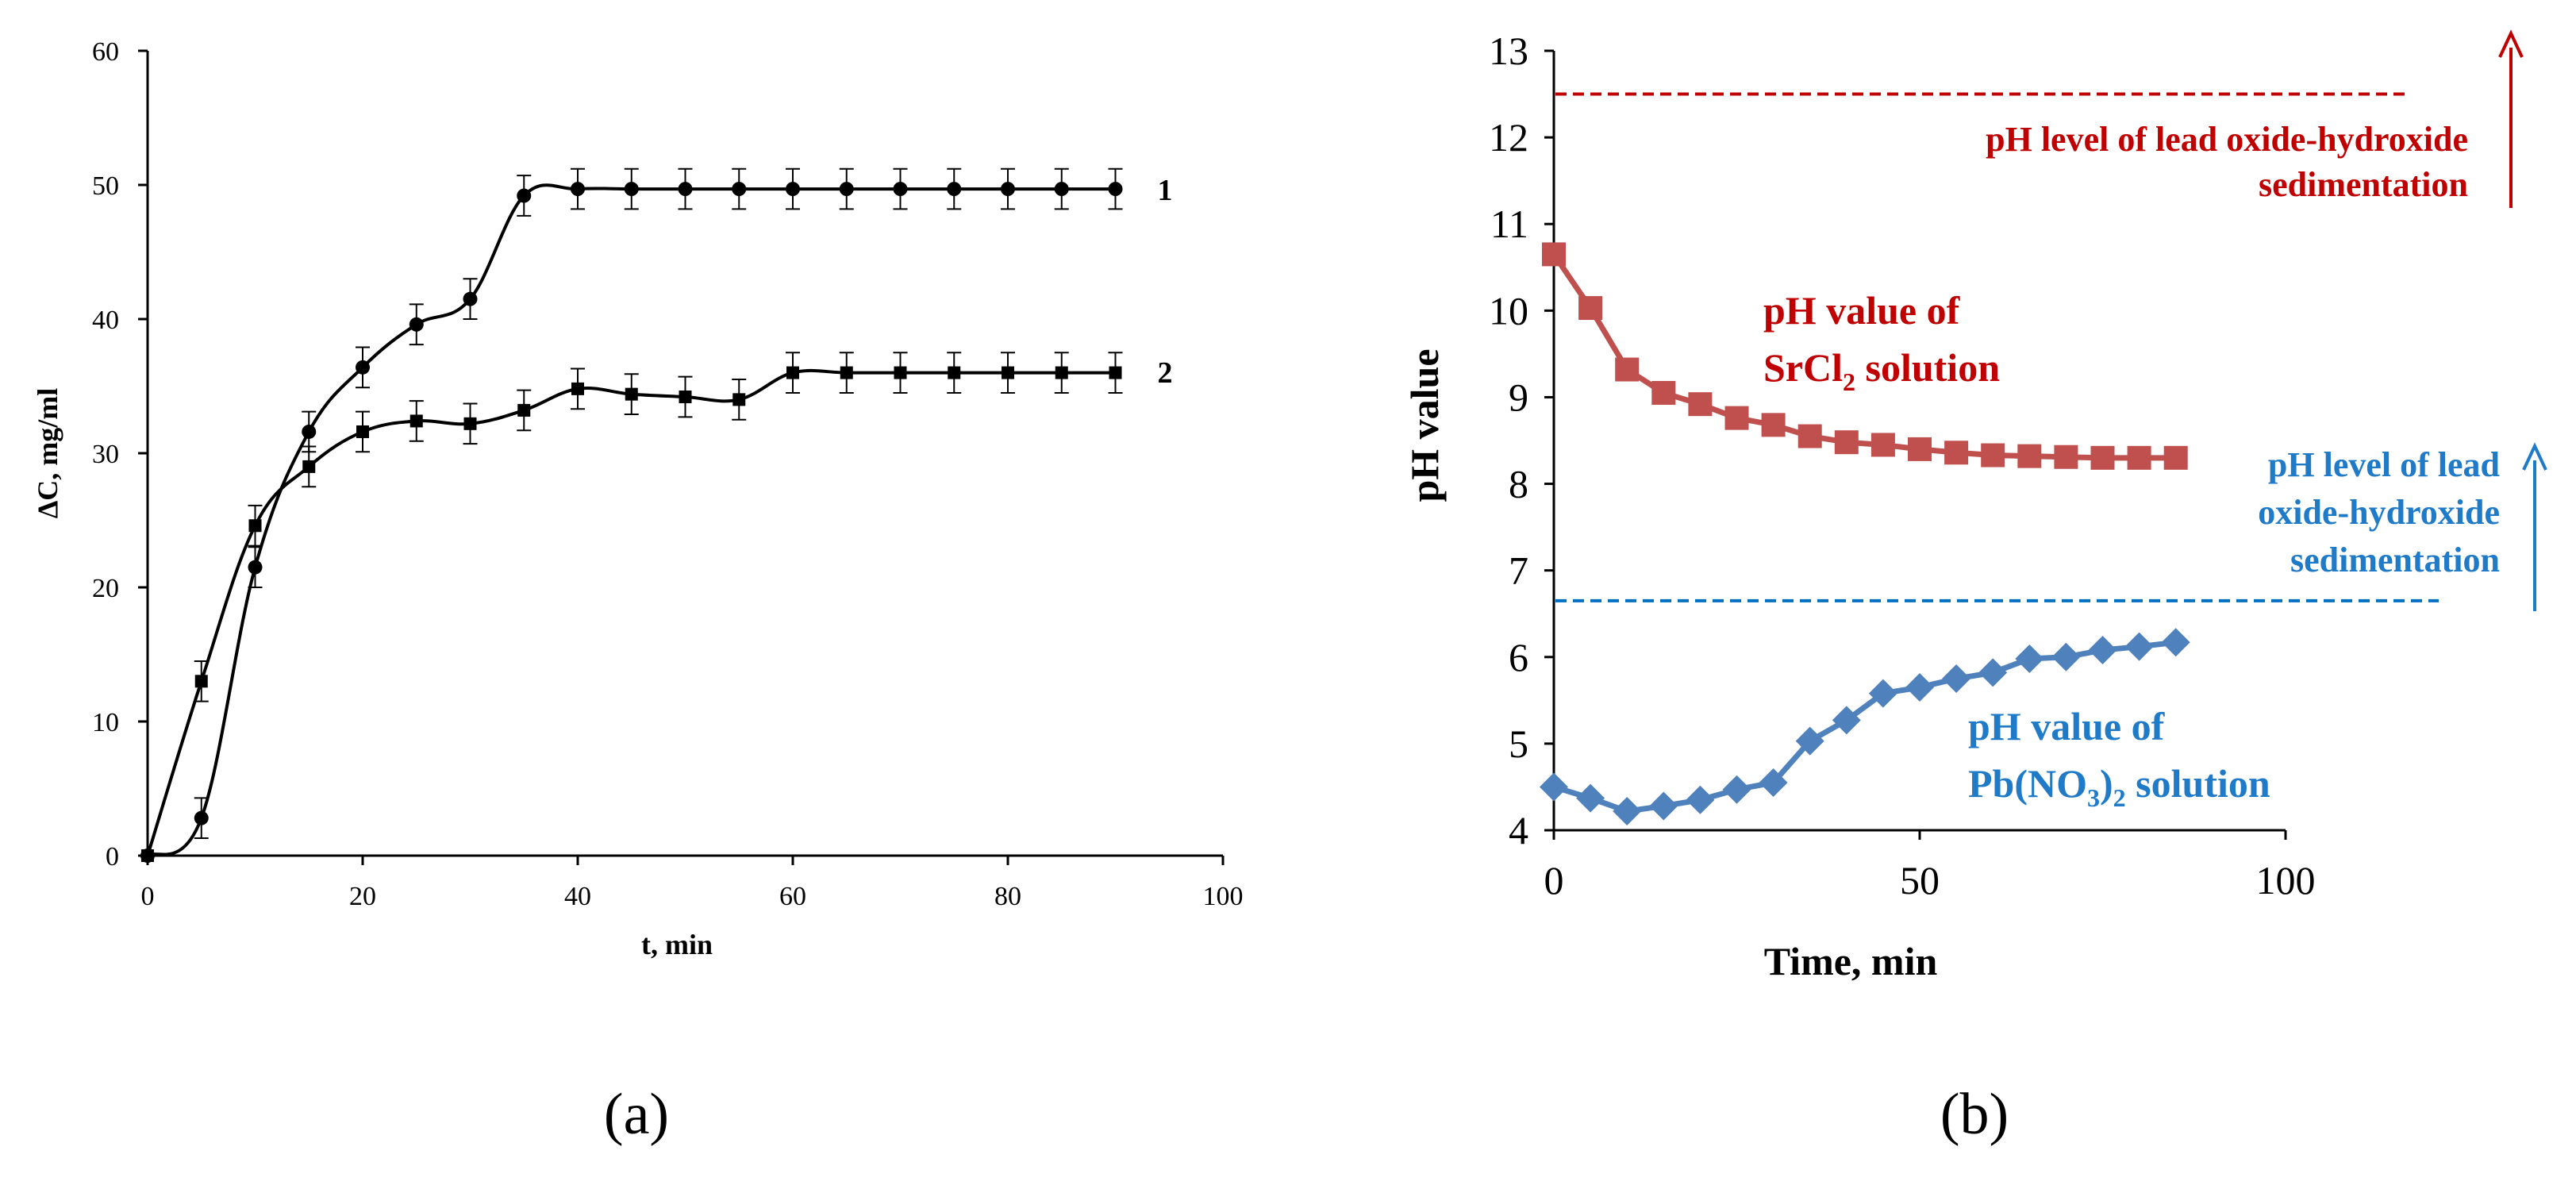 This screenshot has height=1189, width=2576. What do you see at coordinates (106, 722) in the screenshot?
I see `y-tick-label-a: 10` at bounding box center [106, 722].